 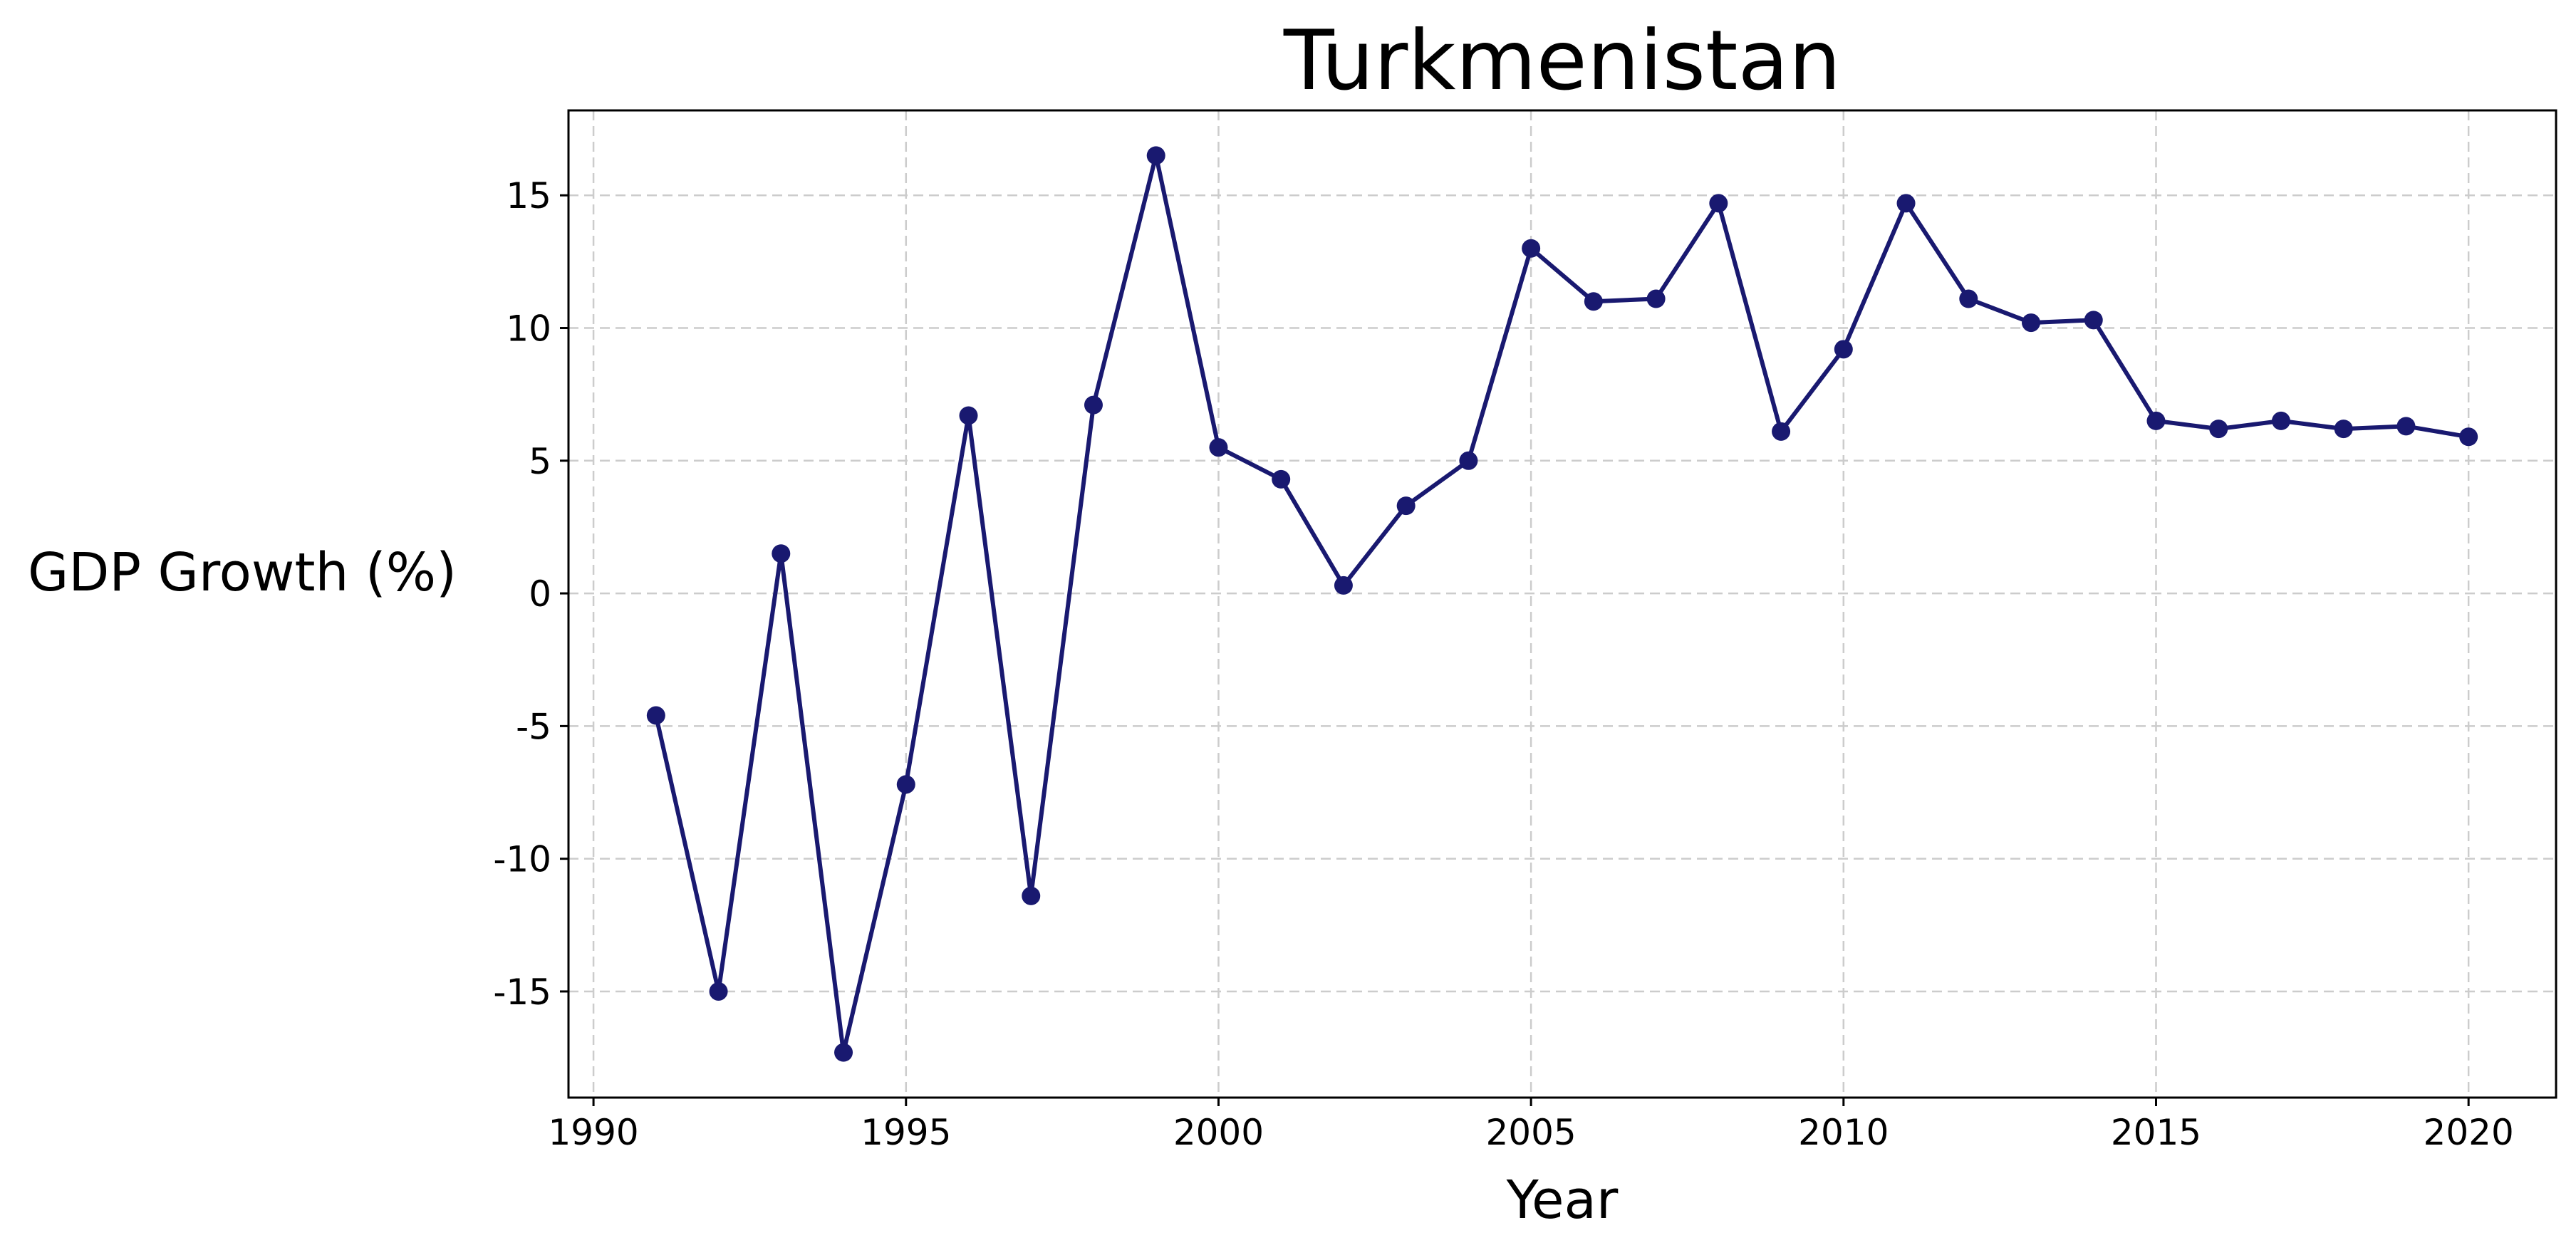 I want to click on x-tick-label: 1990, so click(x=593, y=1132).